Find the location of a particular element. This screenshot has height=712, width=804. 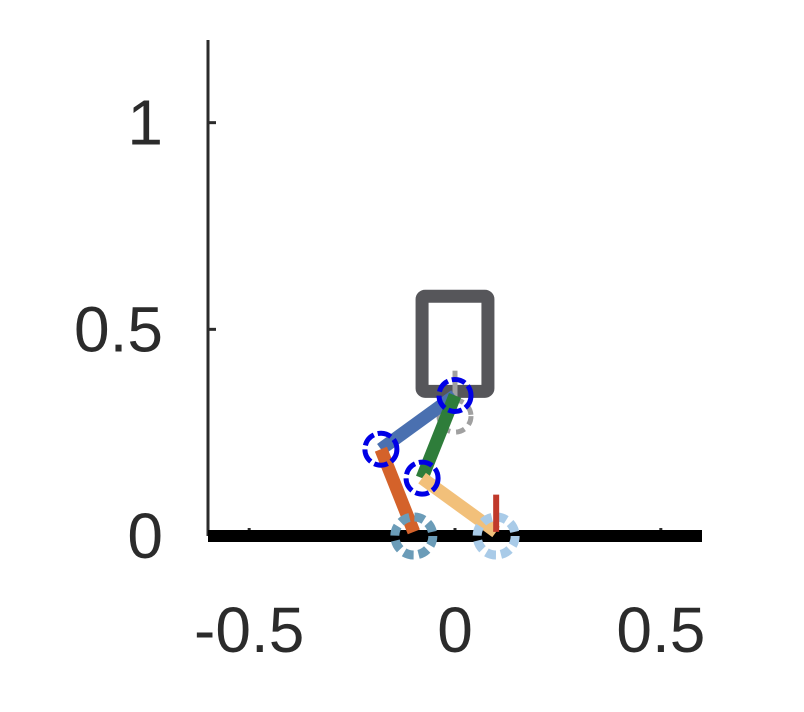

x-tick-label: 0 is located at coordinates (455, 630).